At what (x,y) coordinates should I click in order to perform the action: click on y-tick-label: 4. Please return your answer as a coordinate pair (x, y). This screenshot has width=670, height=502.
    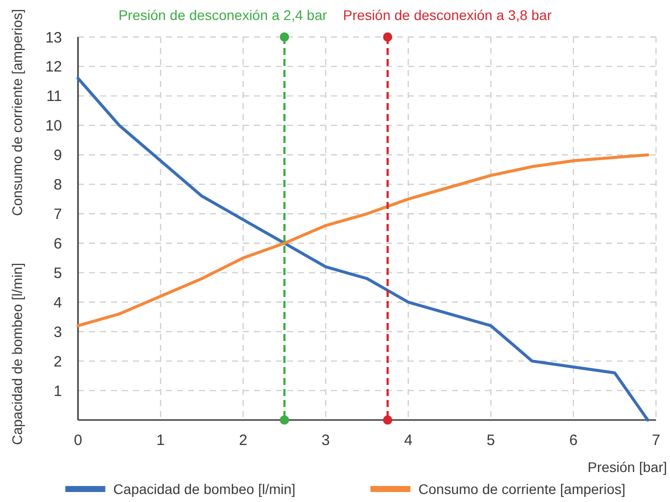
    Looking at the image, I should click on (58, 303).